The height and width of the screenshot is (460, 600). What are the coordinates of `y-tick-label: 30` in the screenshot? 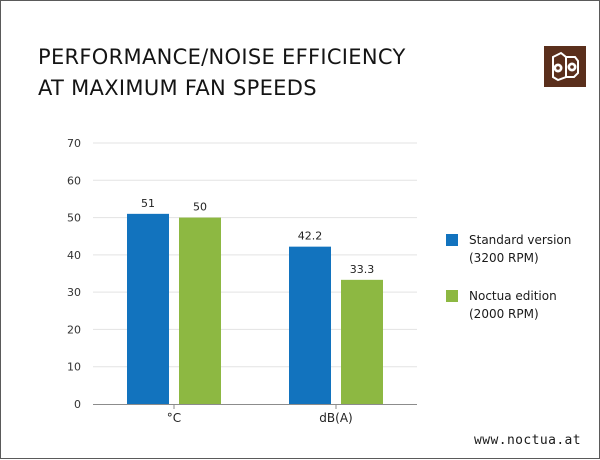 It's located at (74, 292).